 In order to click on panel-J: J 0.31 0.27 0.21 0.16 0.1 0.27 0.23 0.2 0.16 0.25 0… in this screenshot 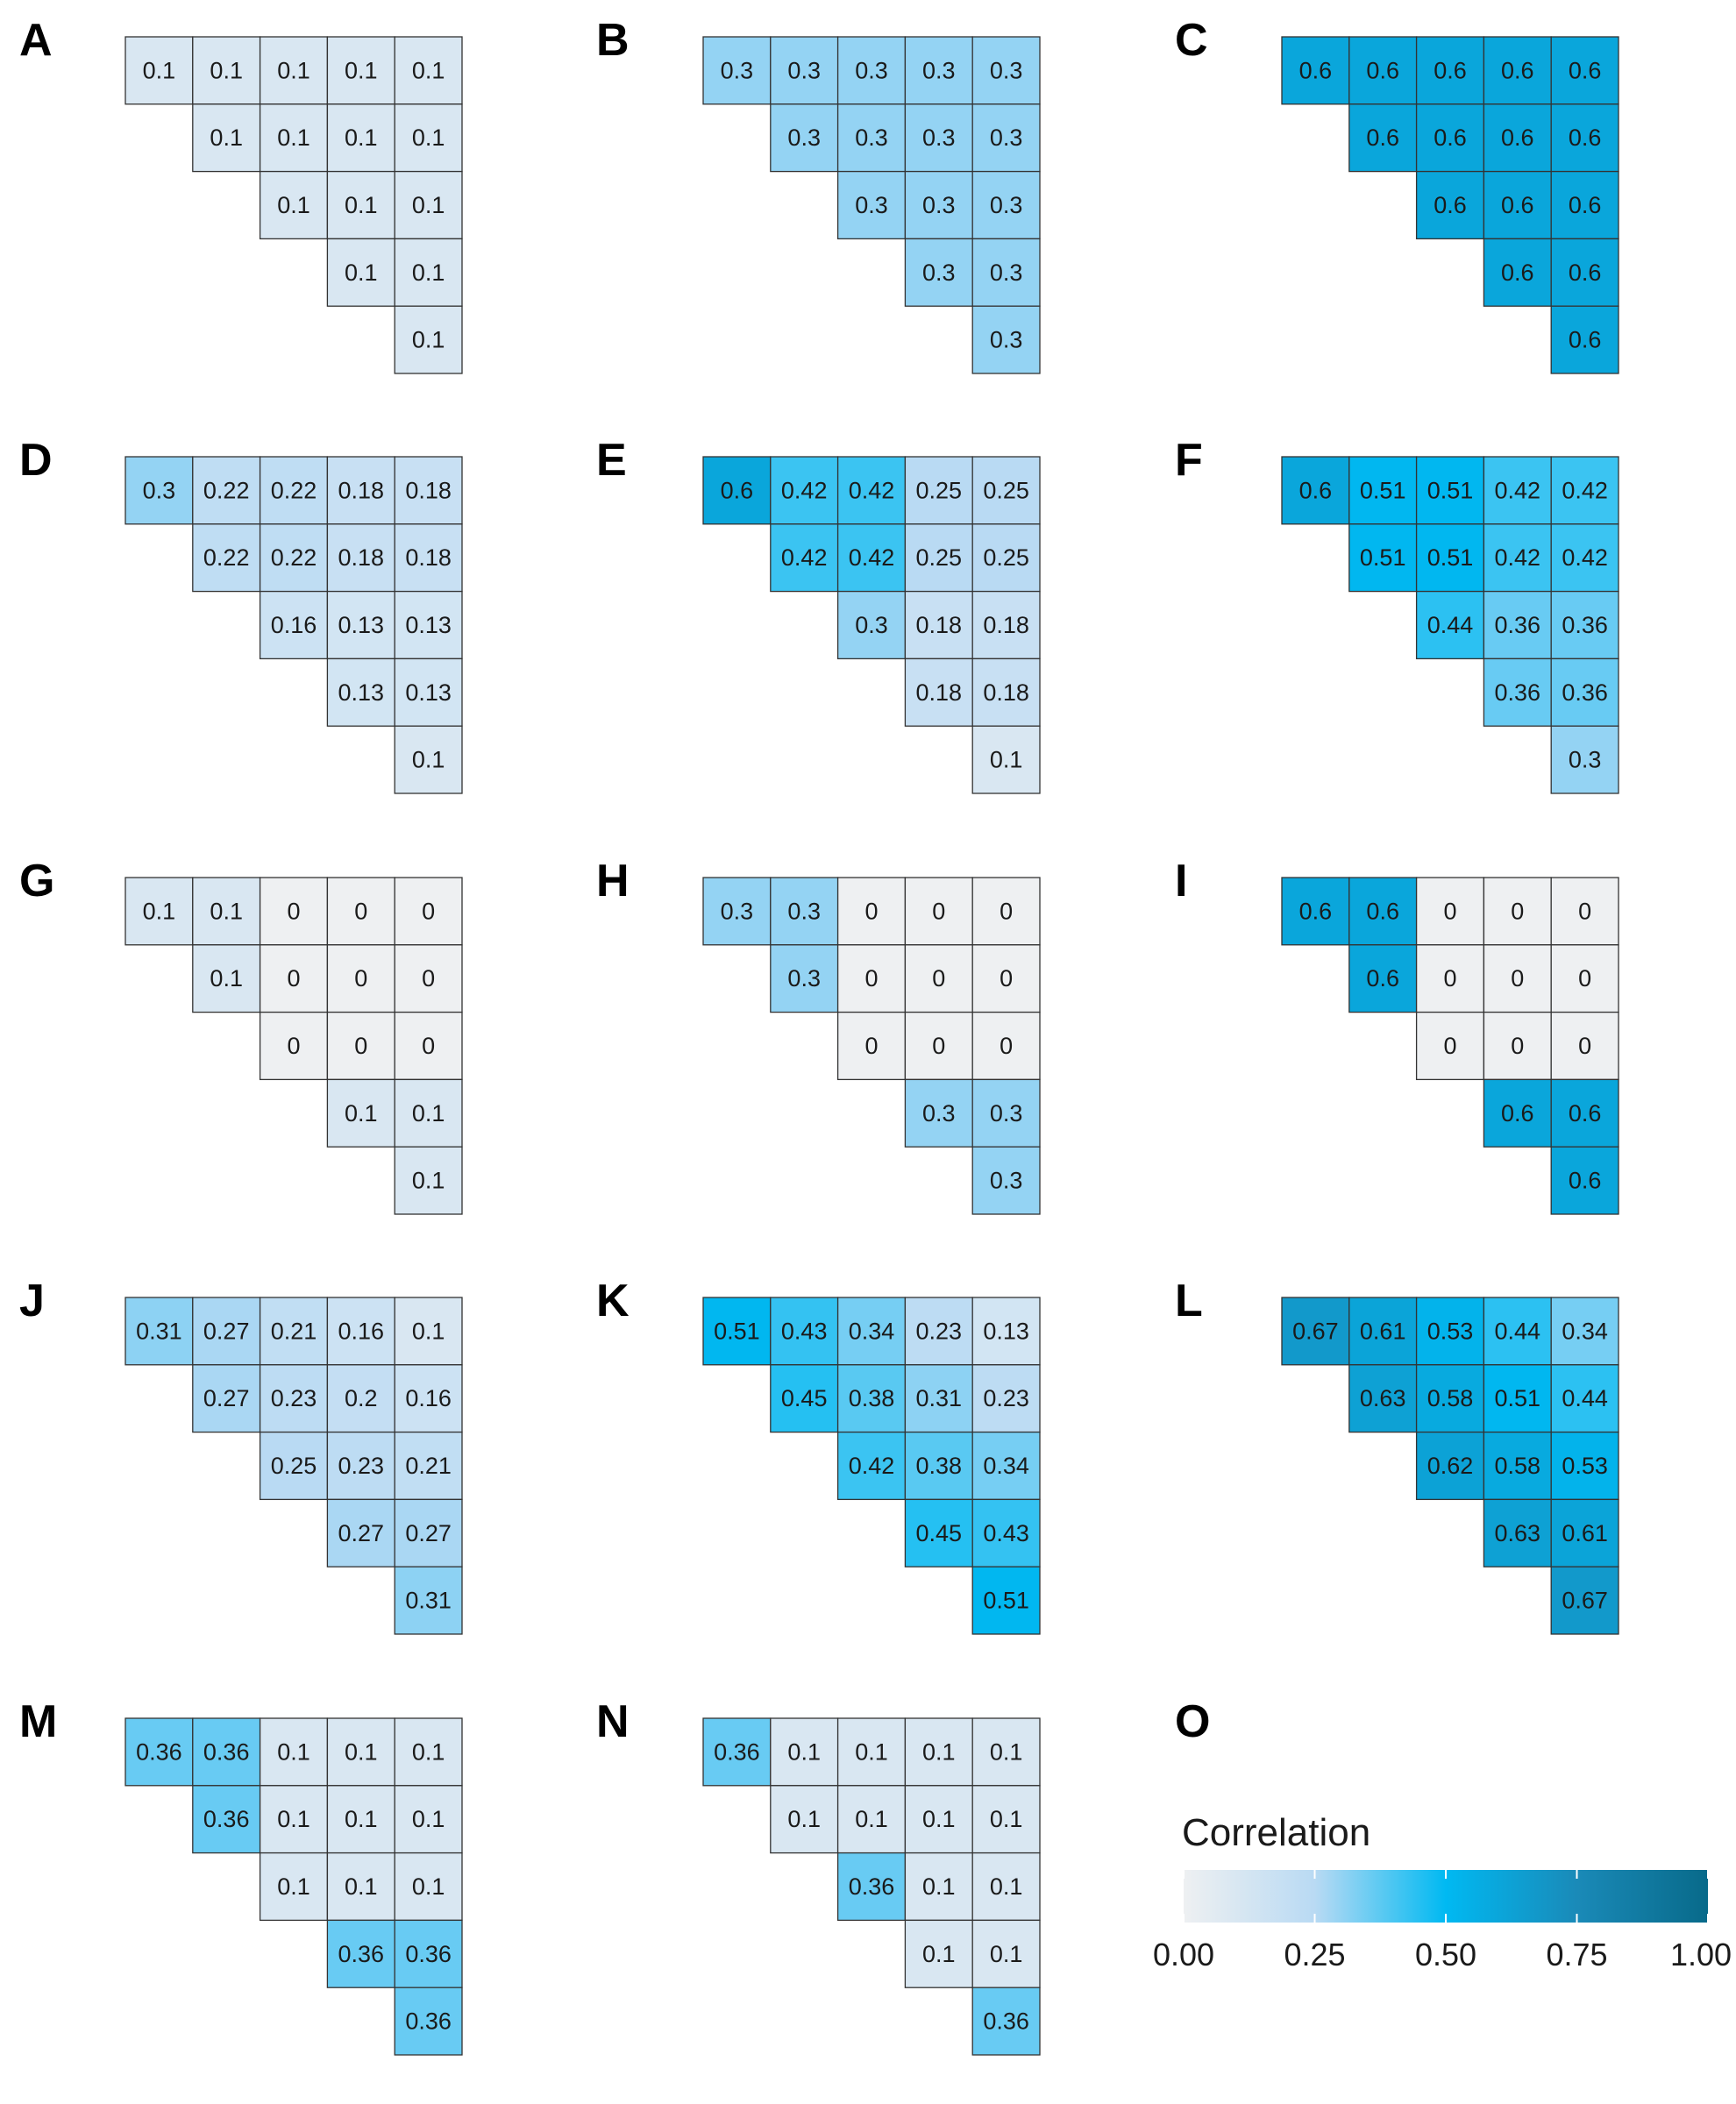, I will do `click(241, 1455)`.